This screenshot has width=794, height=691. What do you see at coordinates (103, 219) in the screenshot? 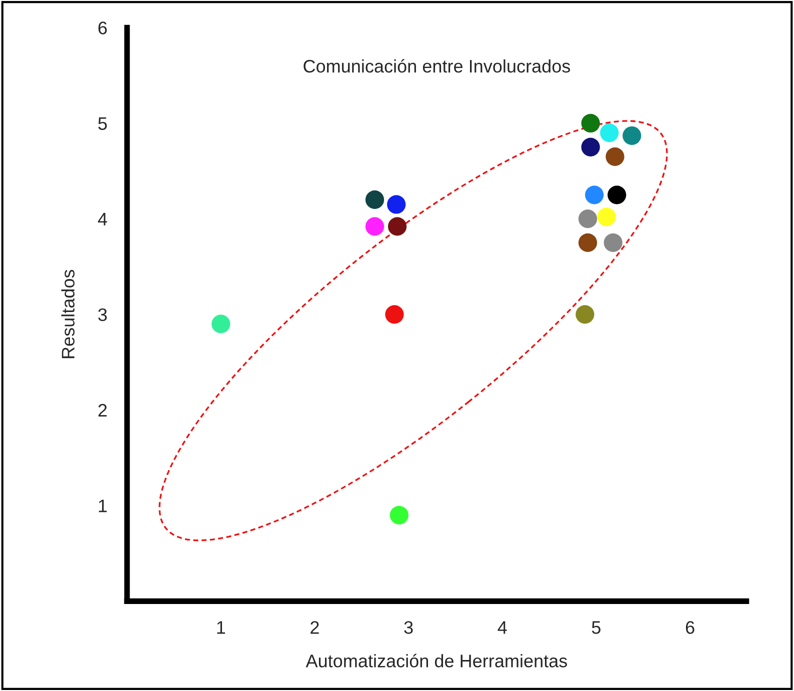
I see `y-tick-label: 4` at bounding box center [103, 219].